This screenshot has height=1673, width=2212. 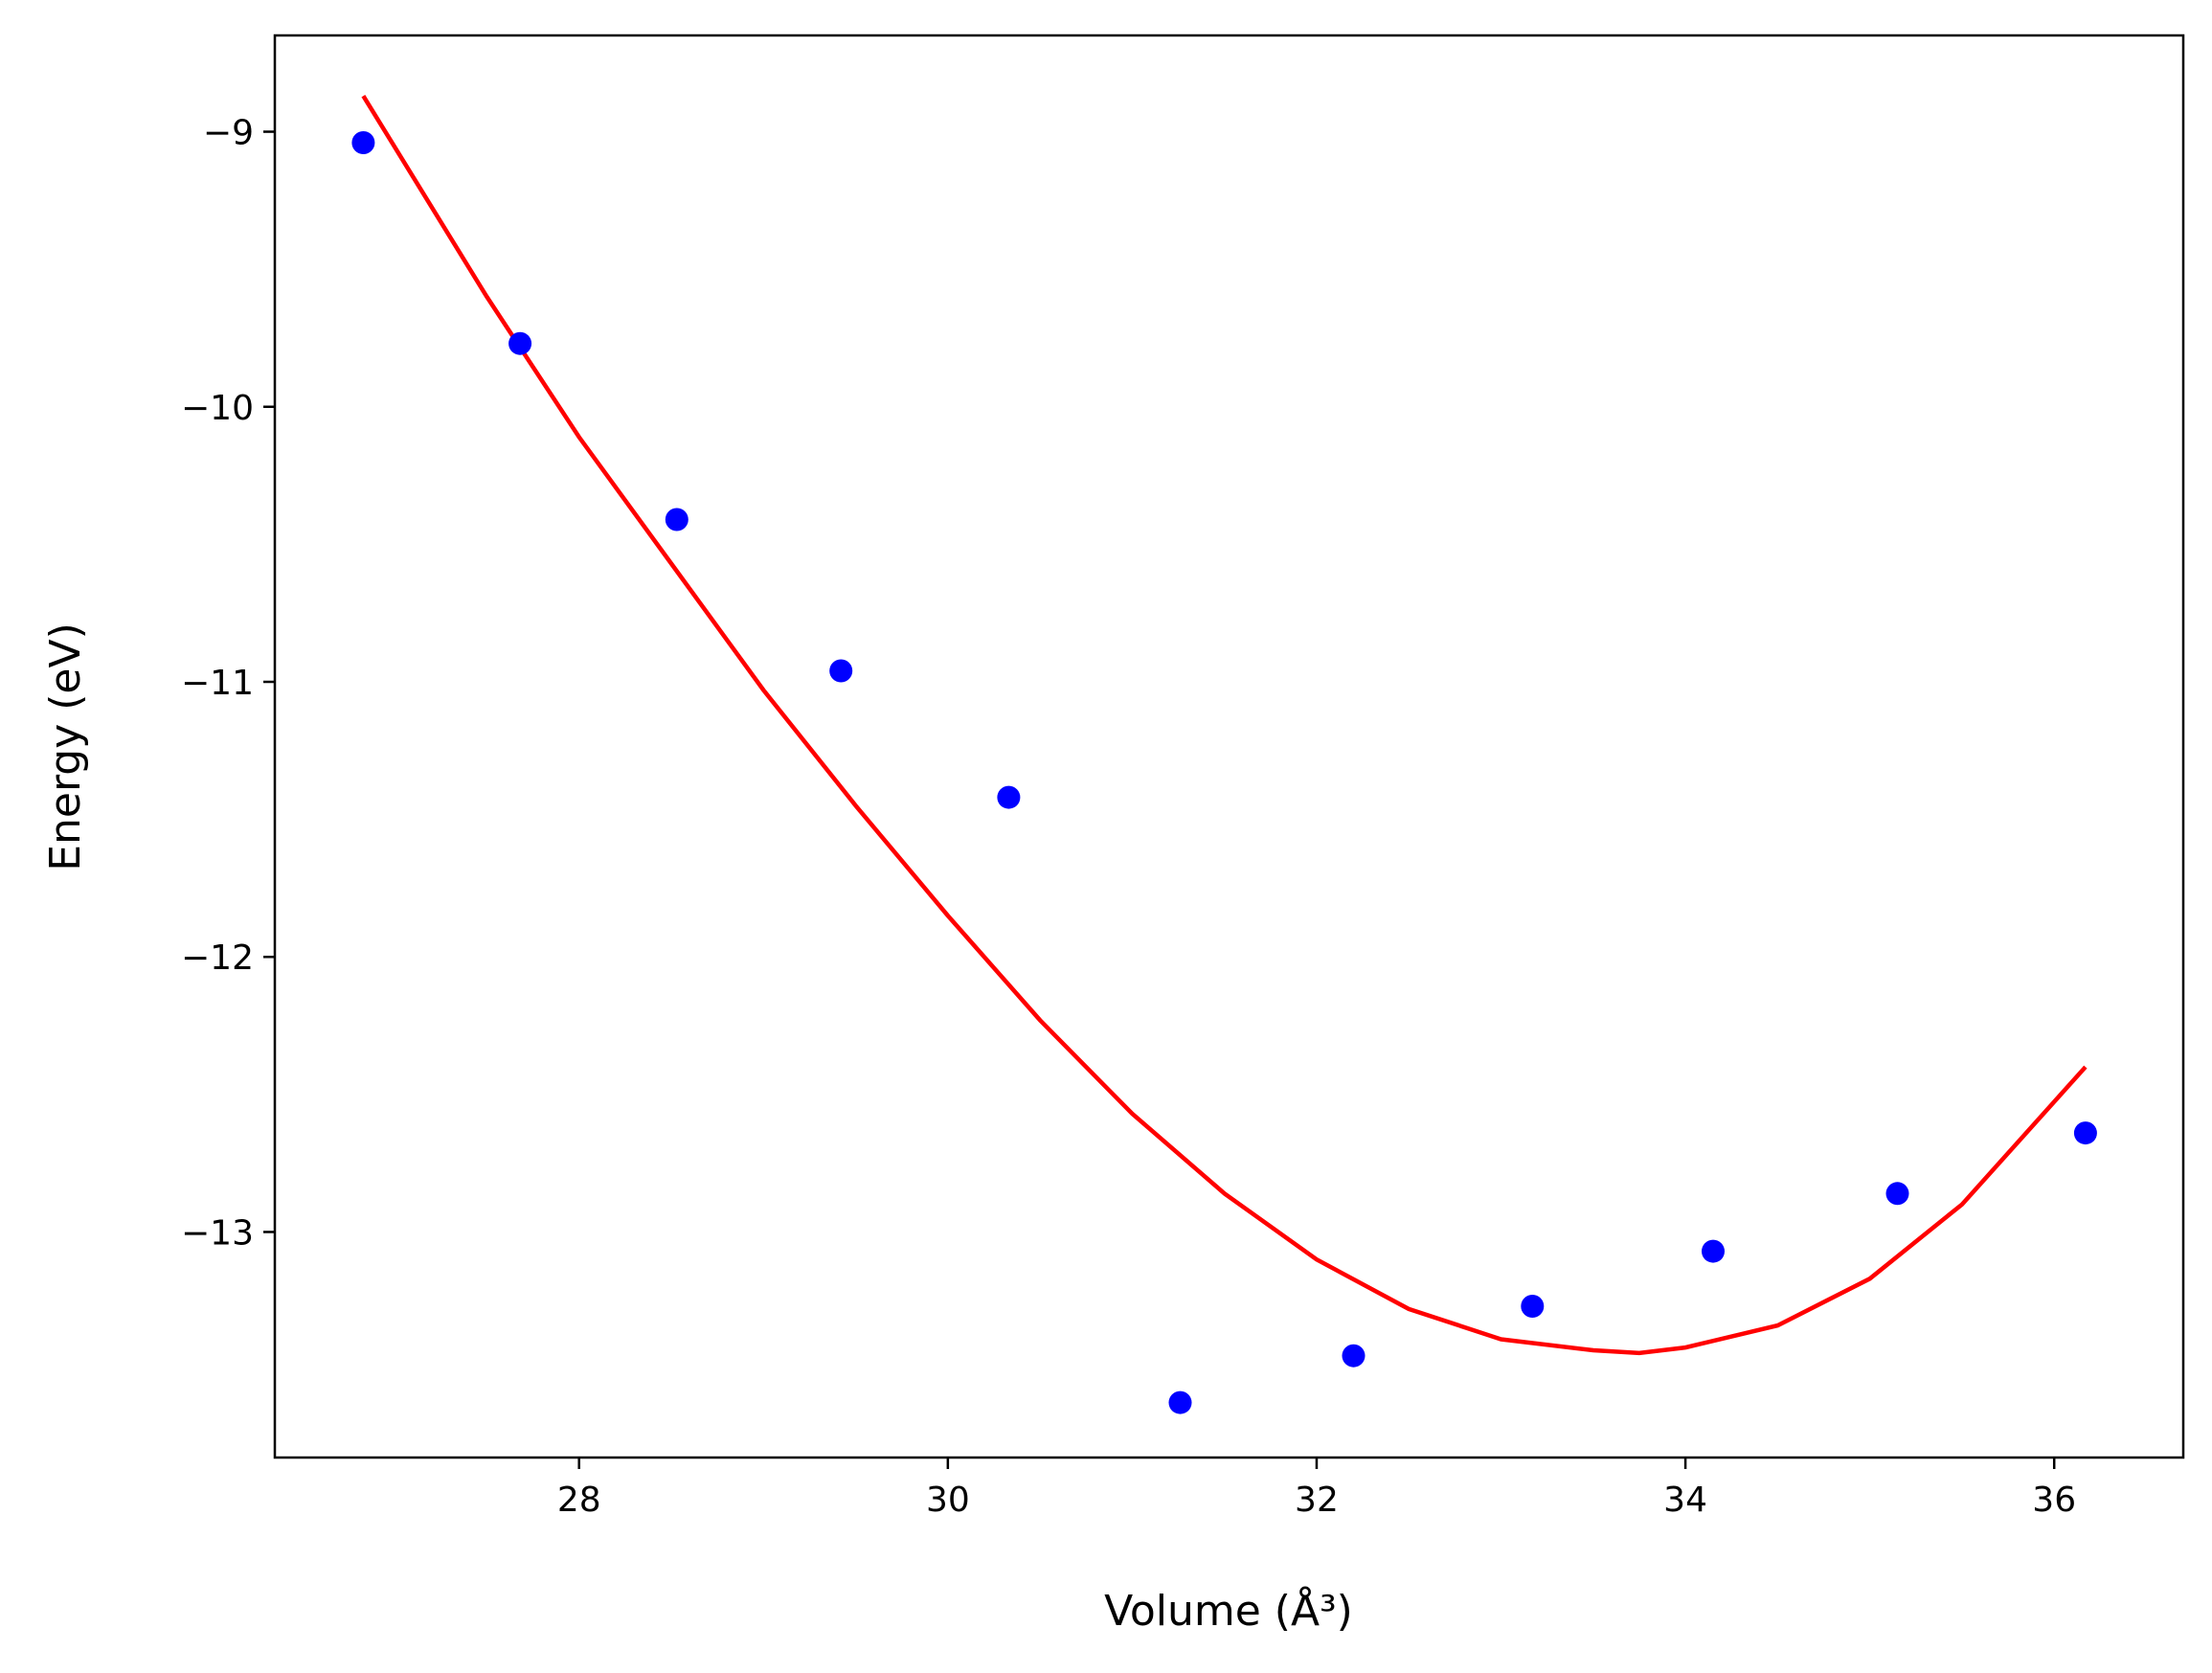 What do you see at coordinates (1317, 1501) in the screenshot?
I see `x-tick-label: 32` at bounding box center [1317, 1501].